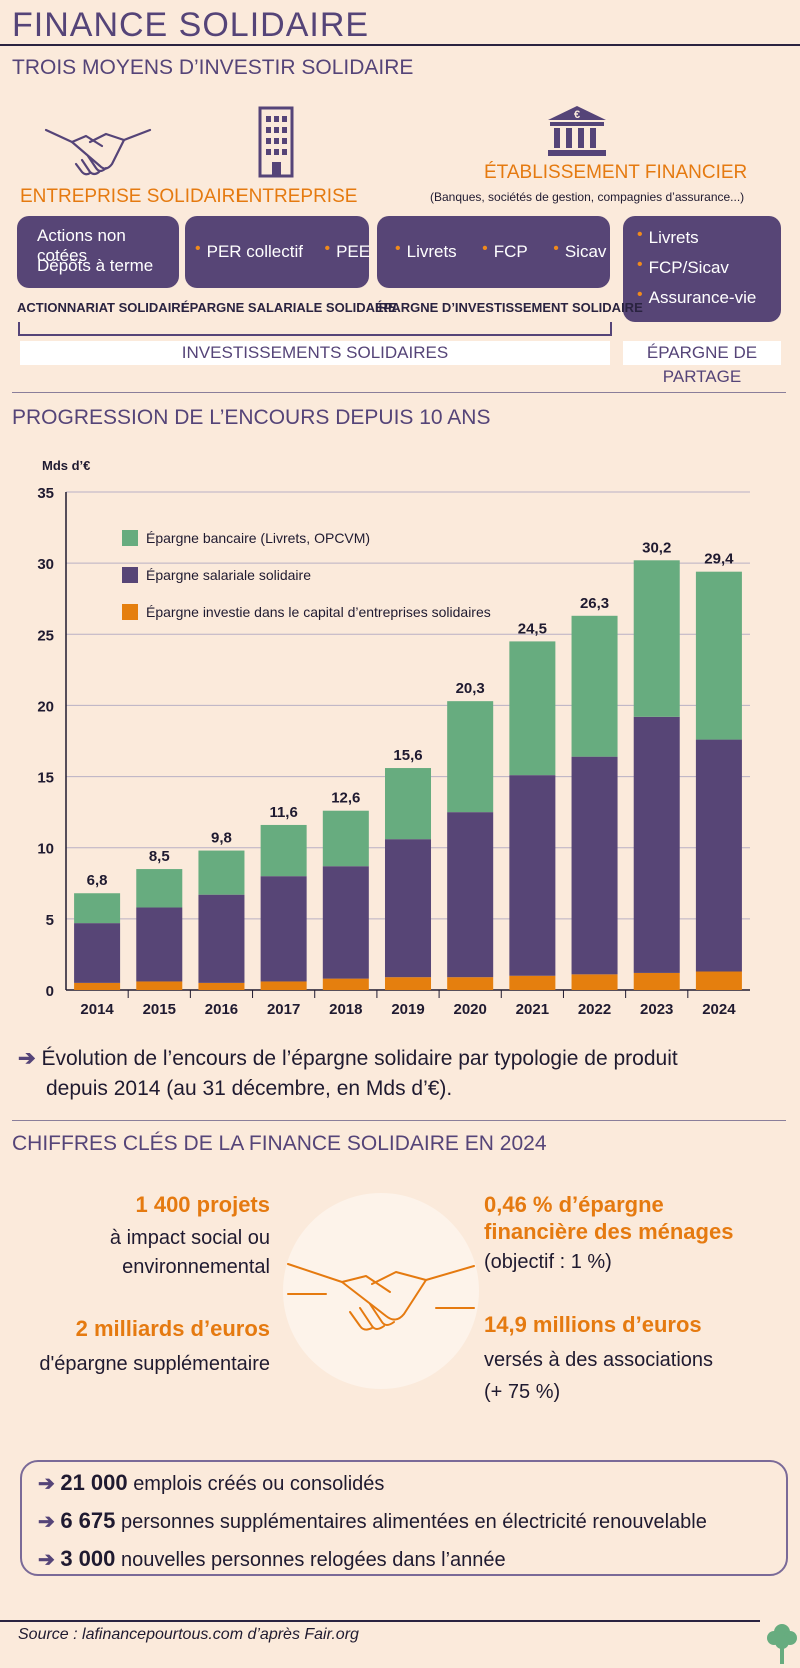  What do you see at coordinates (688, 267) in the screenshot?
I see `product-item: FCP/Sicav` at bounding box center [688, 267].